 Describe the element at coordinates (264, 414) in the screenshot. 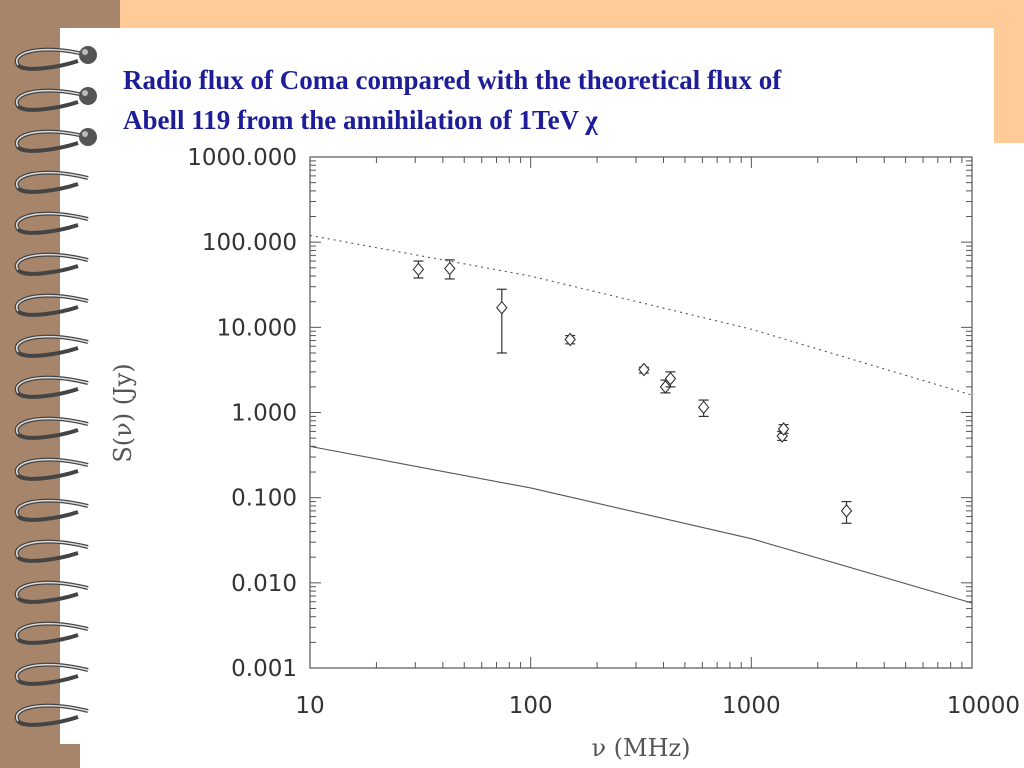

I see `y-tick-label: 1.000` at that location.